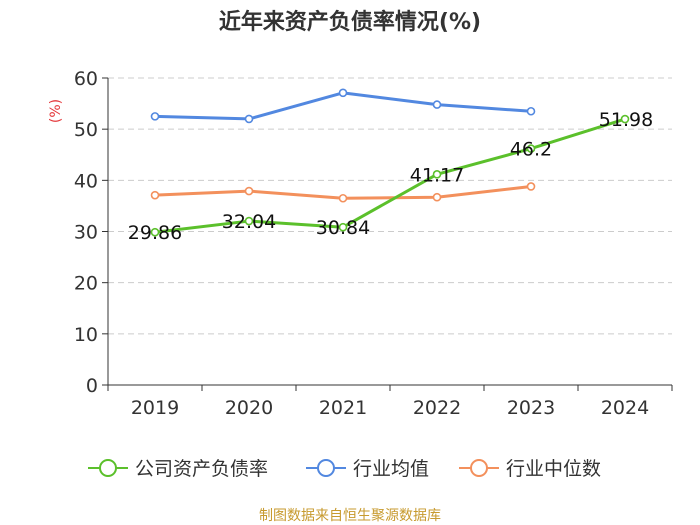 The image size is (700, 525). Describe the element at coordinates (531, 408) in the screenshot. I see `x-tick-label: 2023` at that location.